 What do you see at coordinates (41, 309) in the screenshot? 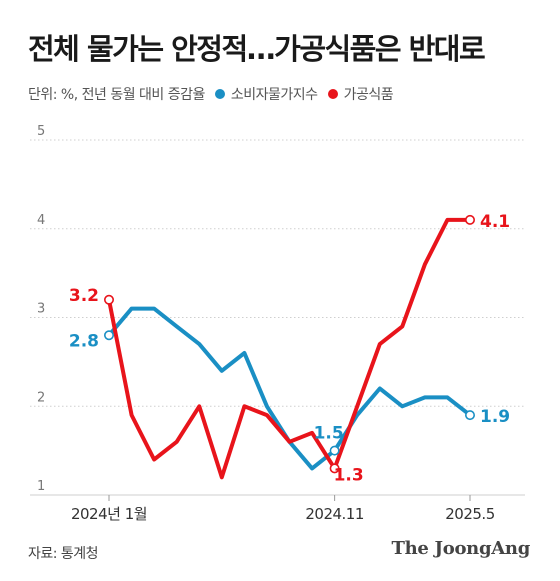
I see `y-tick-label: 3` at bounding box center [41, 309].